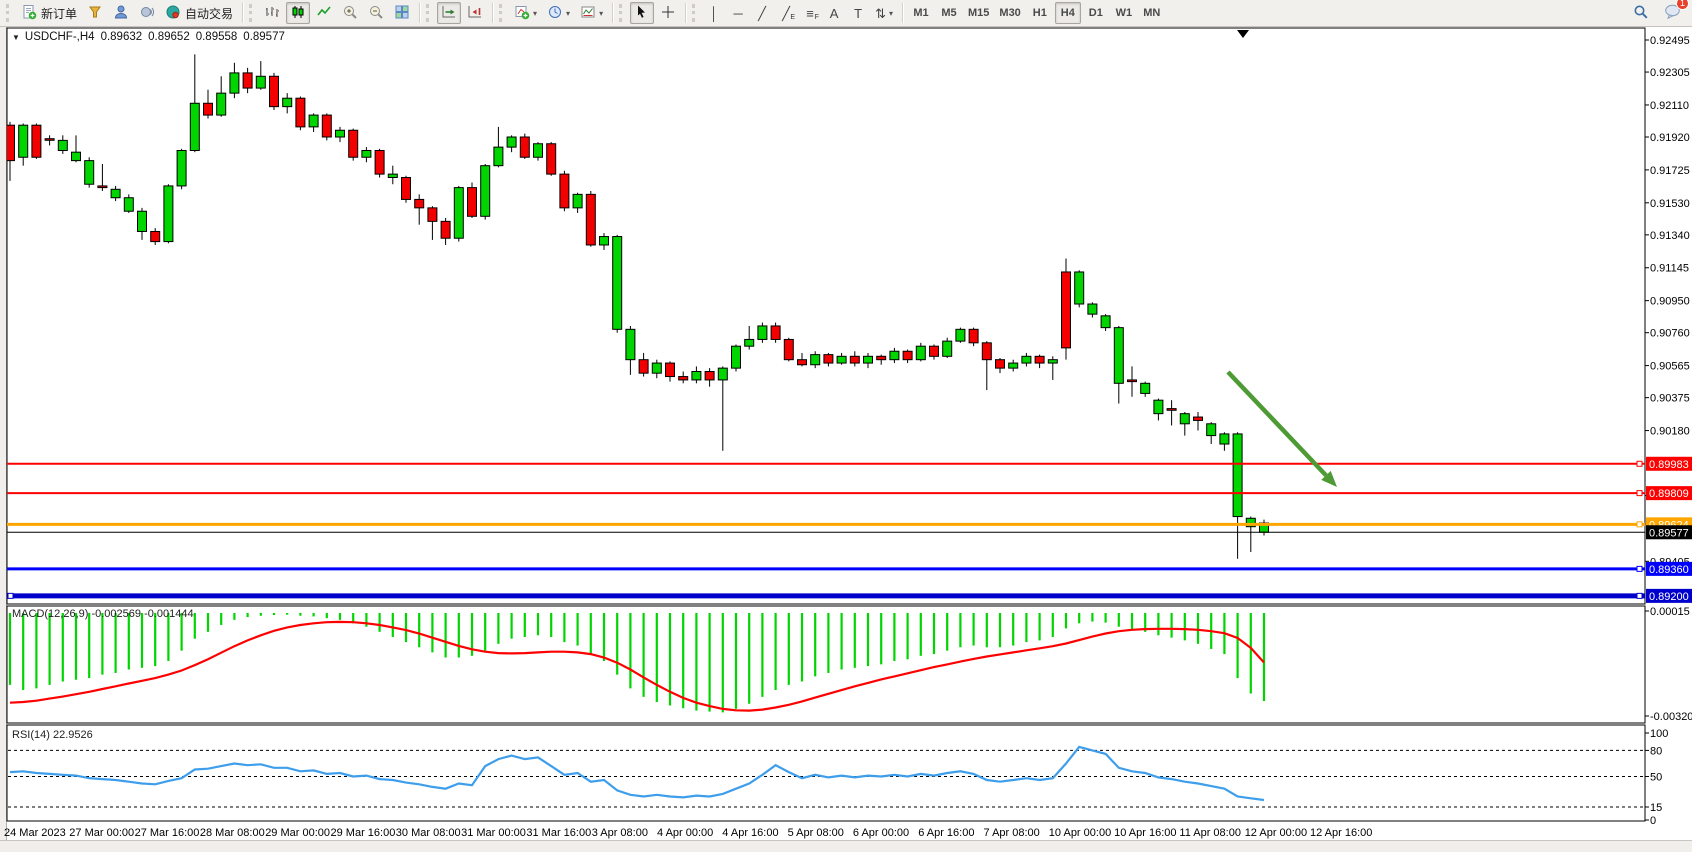 The height and width of the screenshot is (852, 1692). I want to click on styler-button, so click(95, 13).